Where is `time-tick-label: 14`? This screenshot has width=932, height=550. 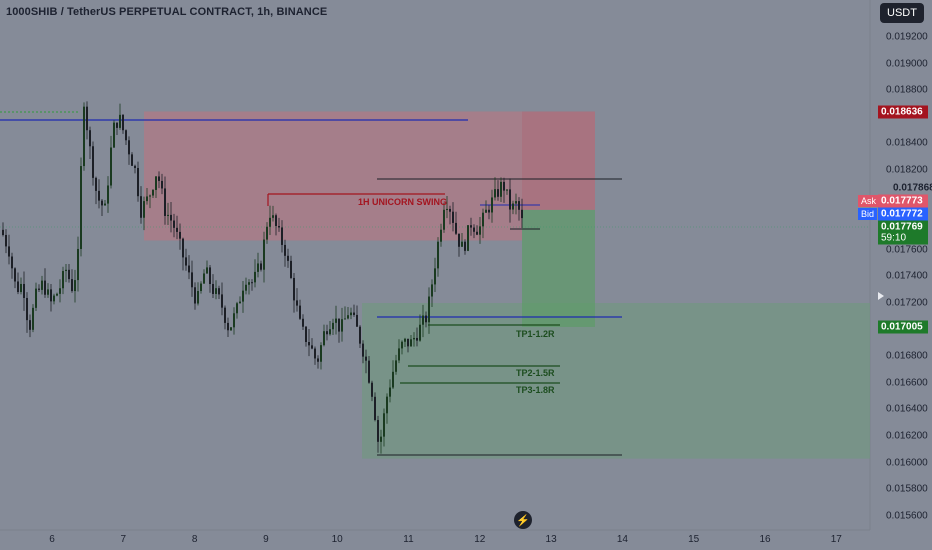
time-tick-label: 14 is located at coordinates (622, 539).